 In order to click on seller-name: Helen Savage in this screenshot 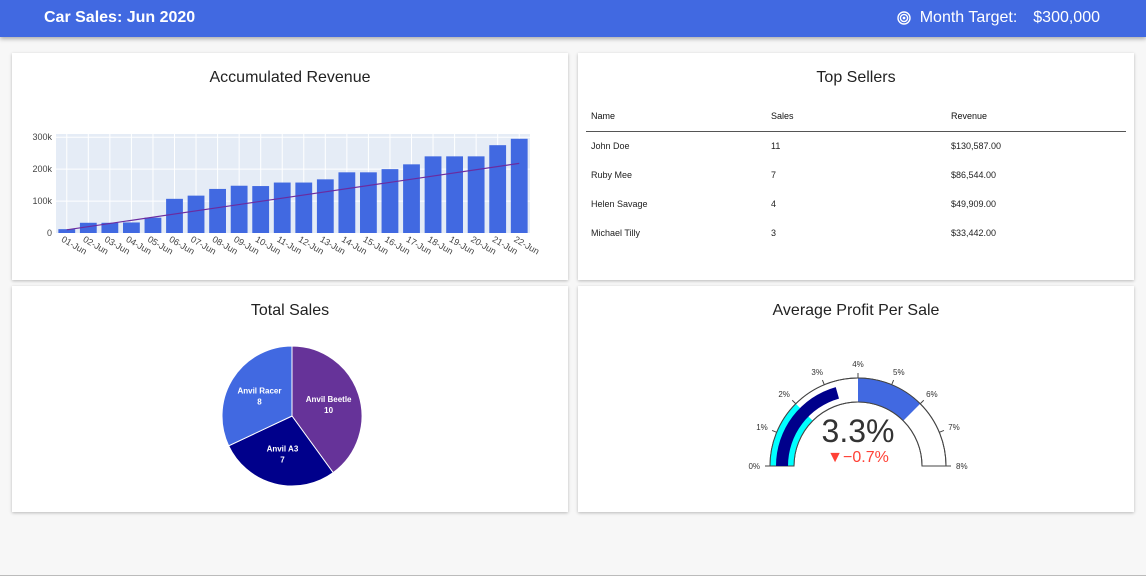, I will do `click(619, 203)`.